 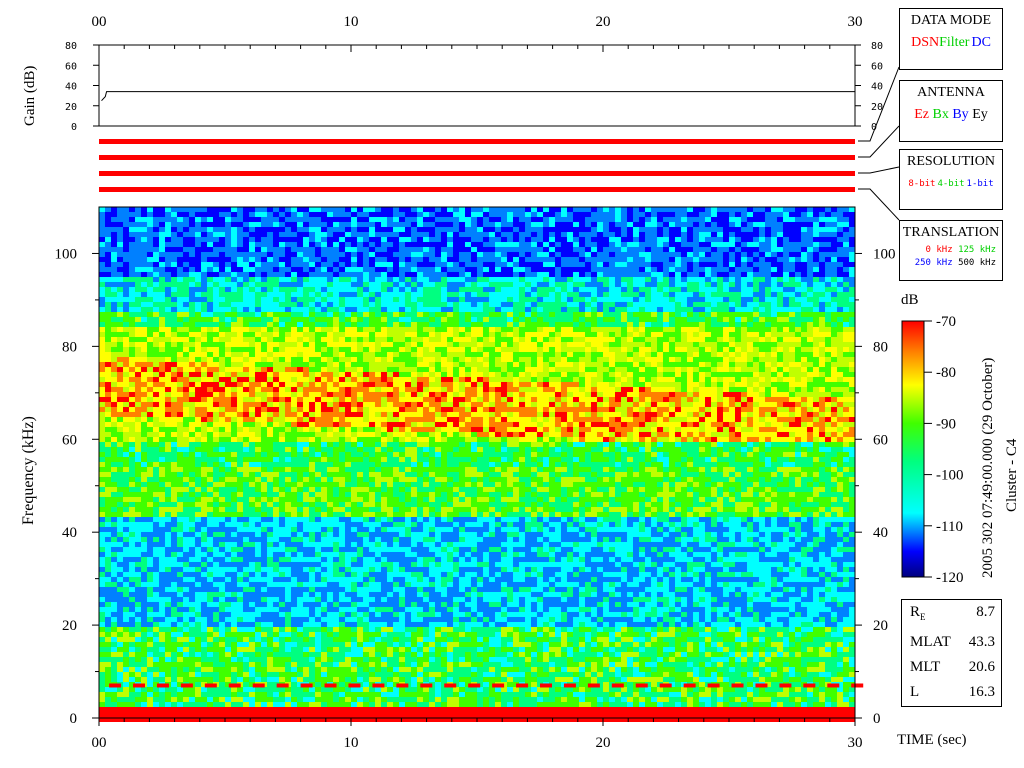 What do you see at coordinates (877, 66) in the screenshot?
I see `gain-tick-label-right: 60` at bounding box center [877, 66].